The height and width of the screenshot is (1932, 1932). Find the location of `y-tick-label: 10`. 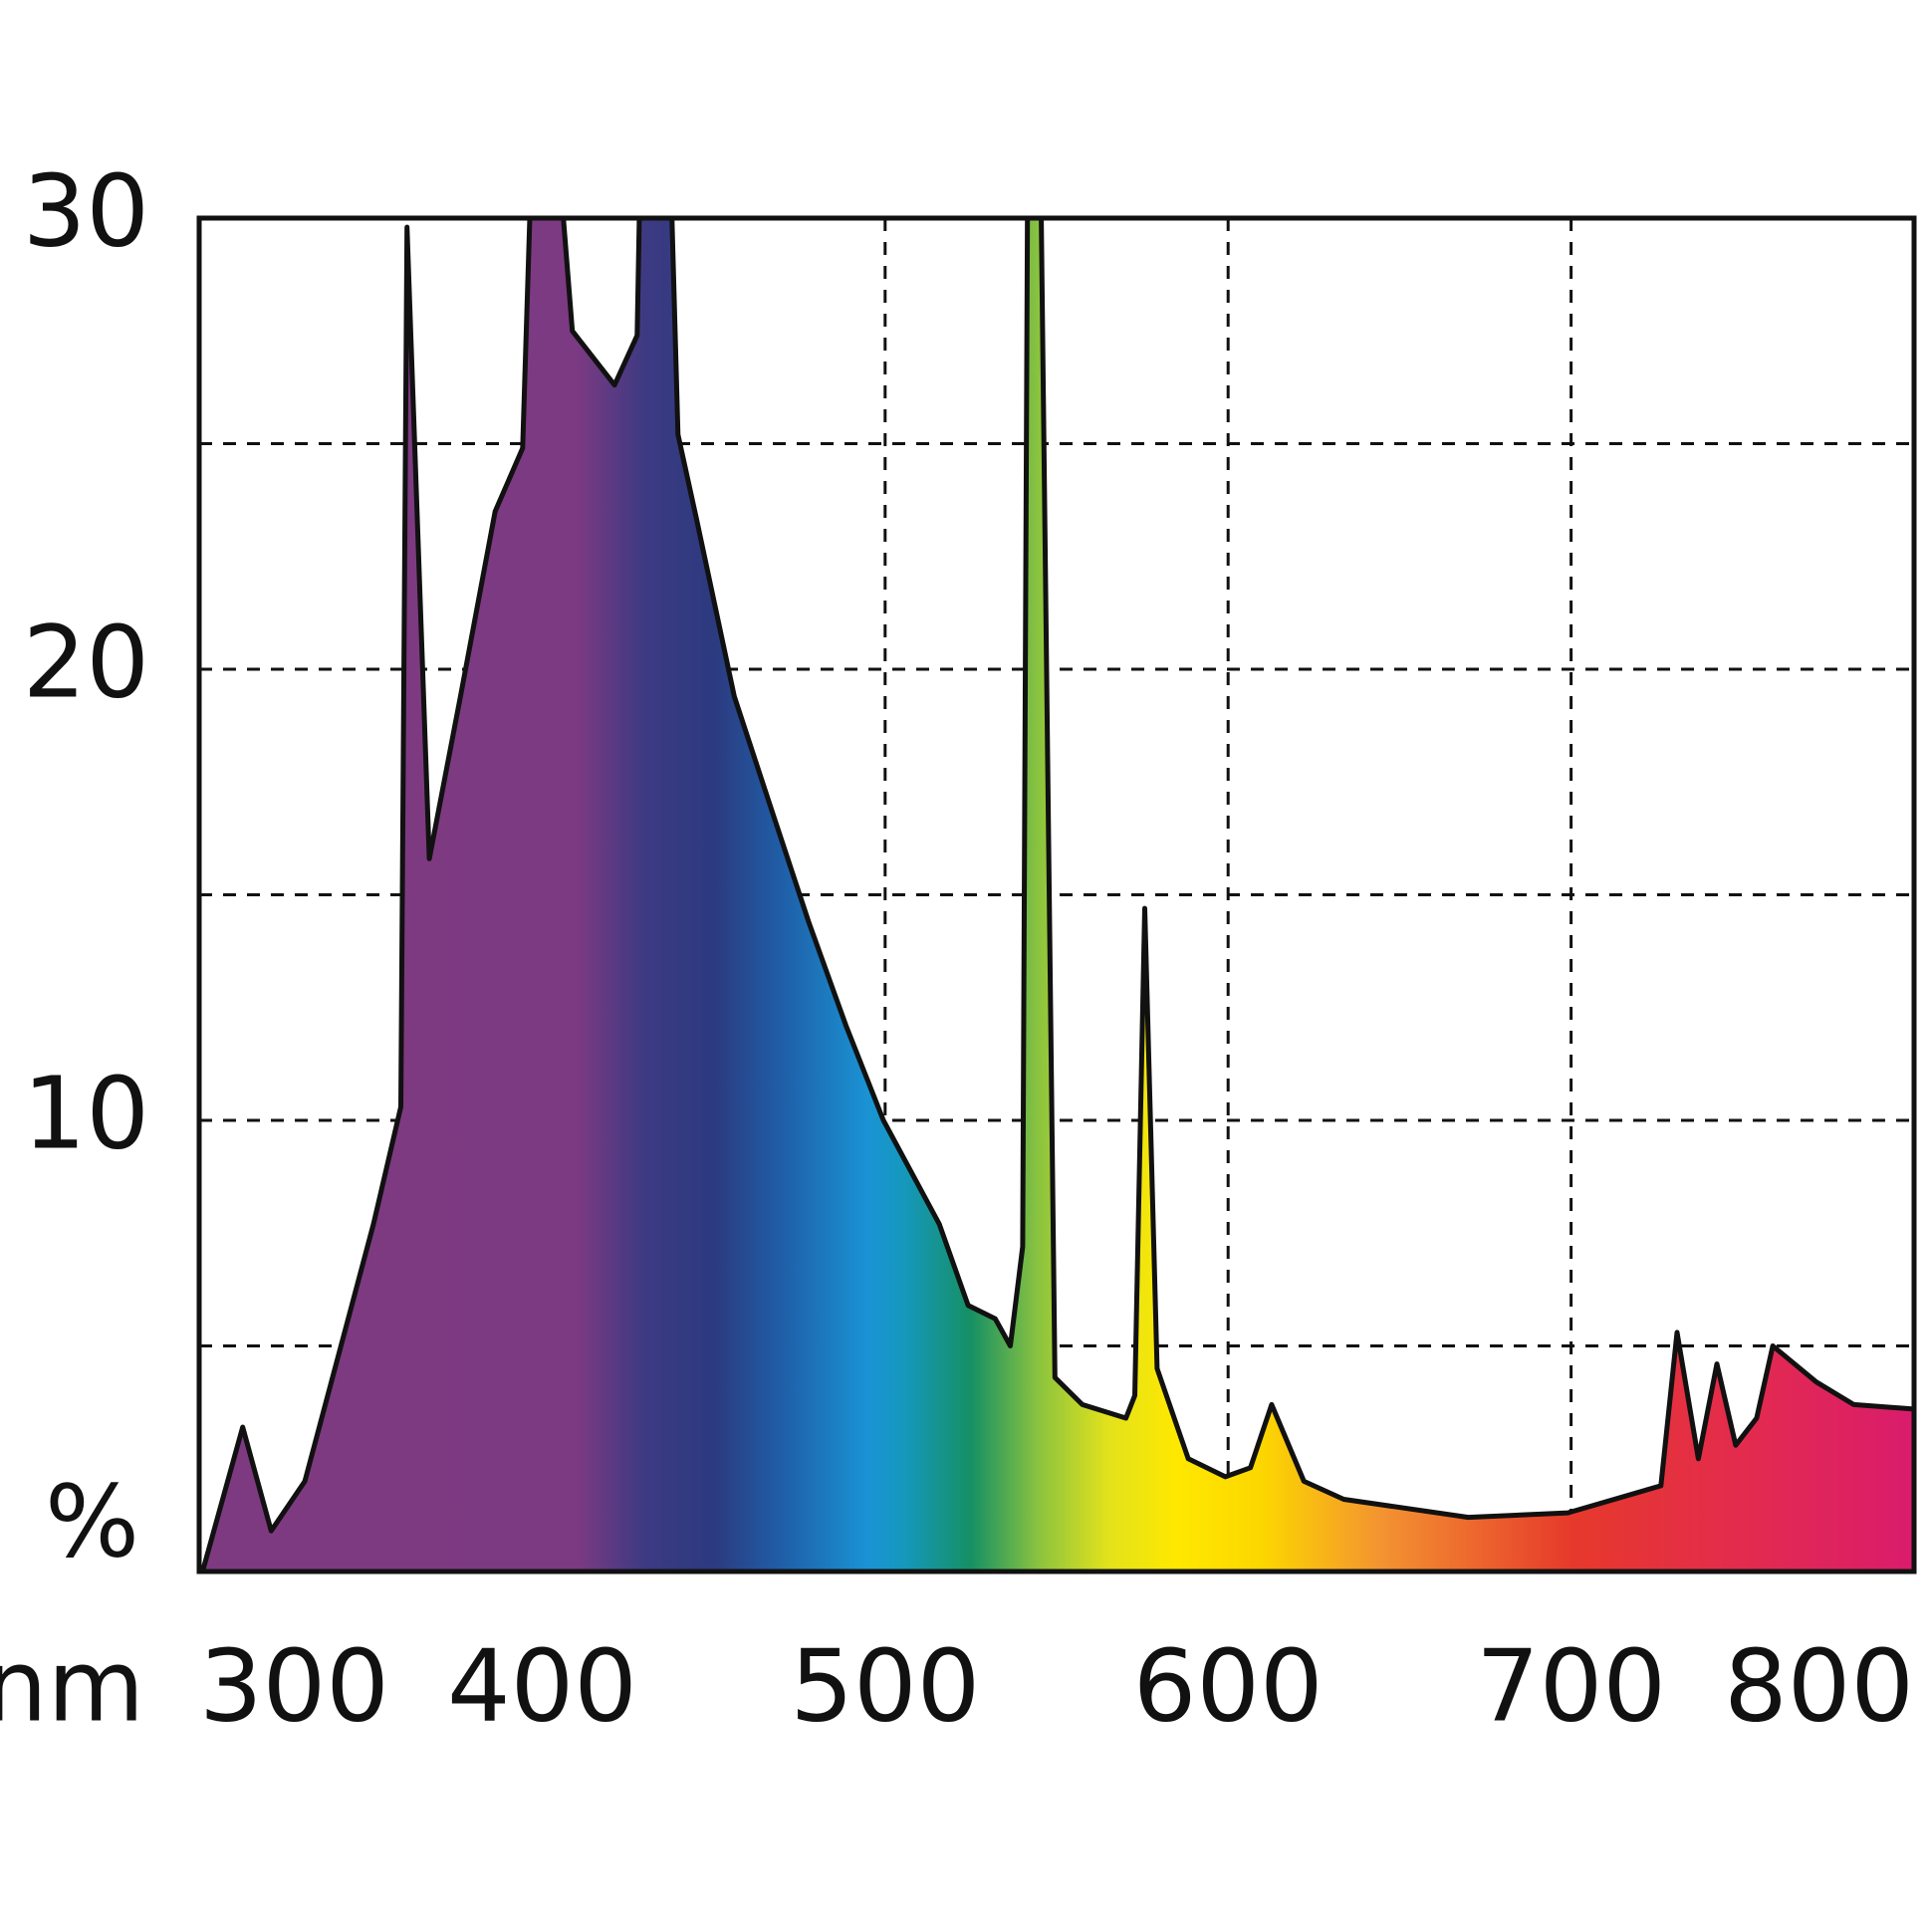

y-tick-label: 10 is located at coordinates (86, 1113).